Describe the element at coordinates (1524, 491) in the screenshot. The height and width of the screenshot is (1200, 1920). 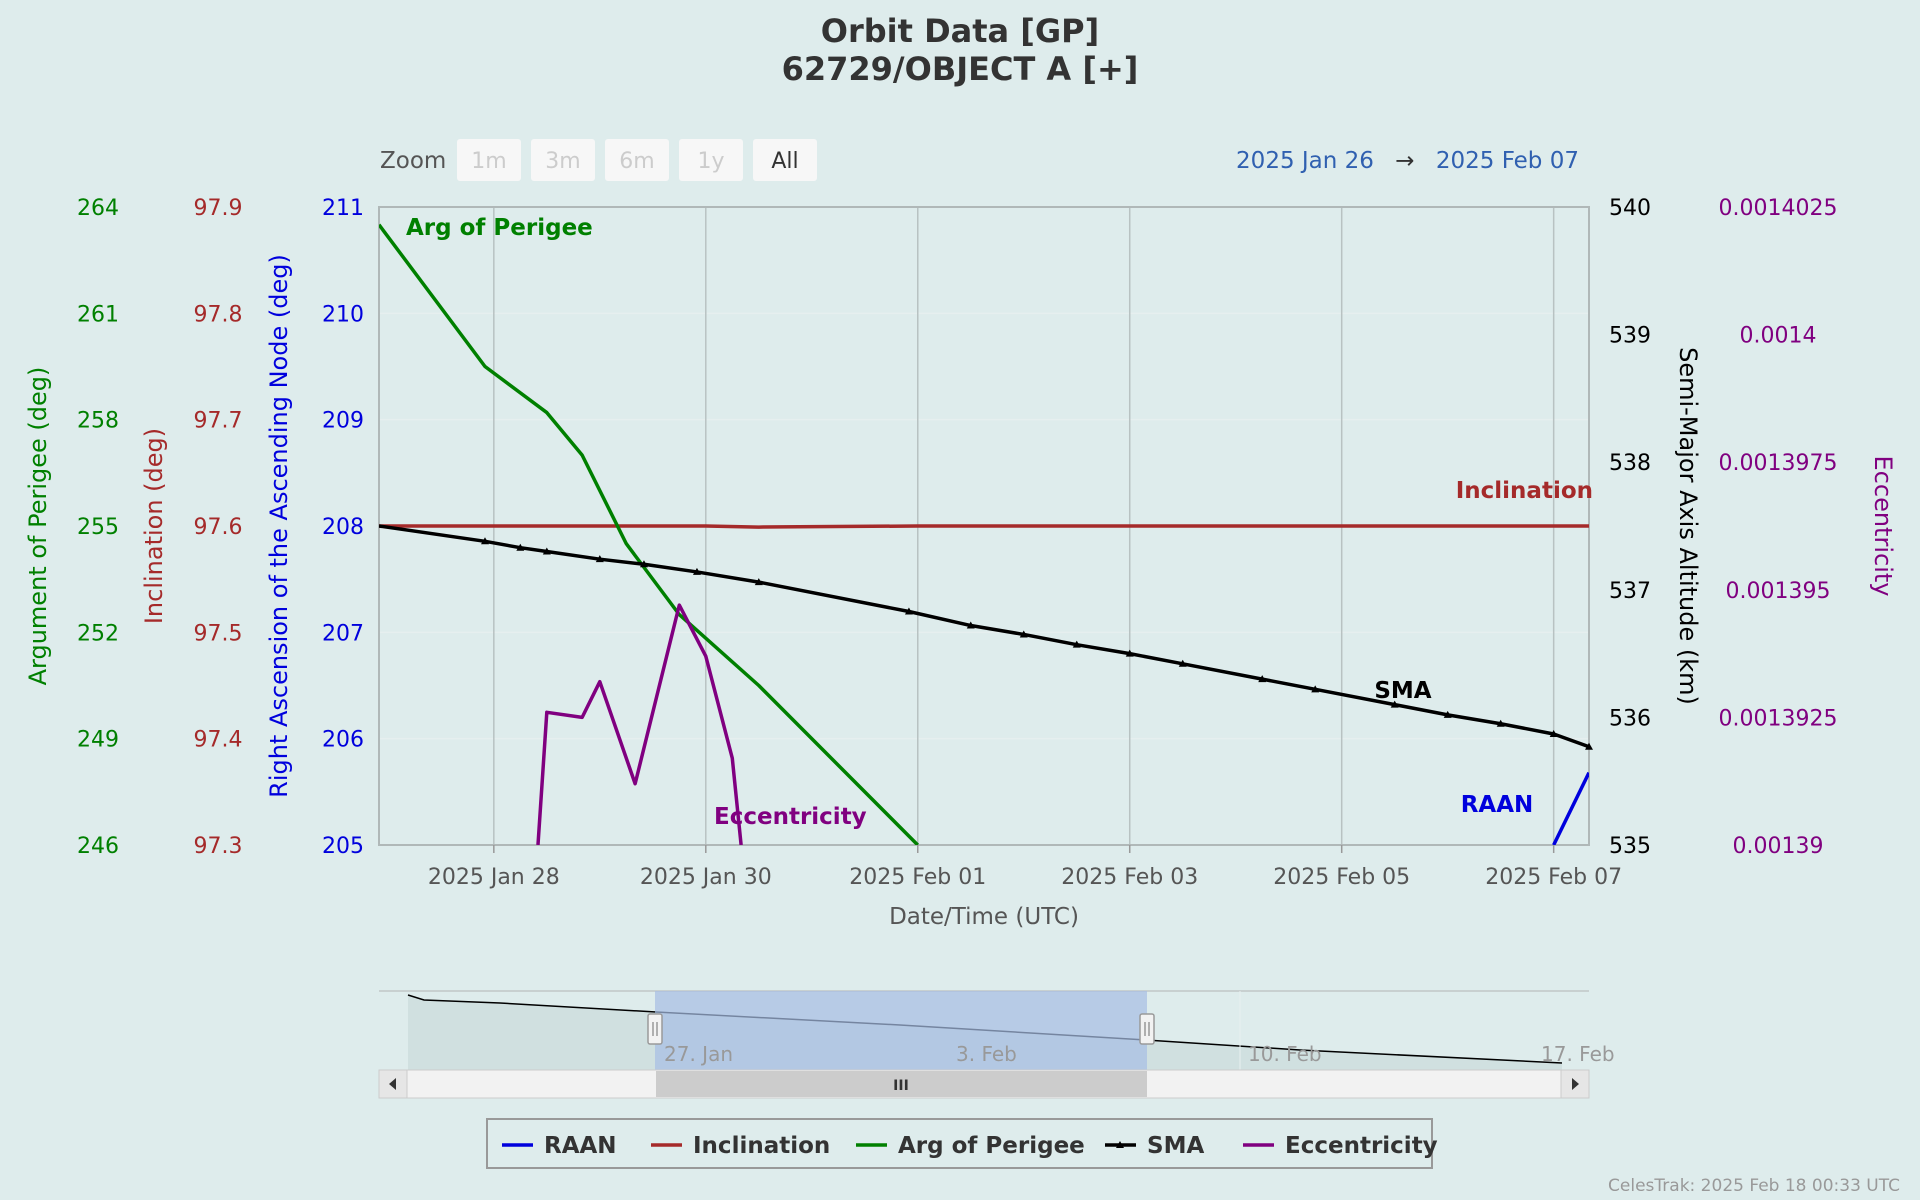
I see `series-label-inclination: Inclination` at that location.